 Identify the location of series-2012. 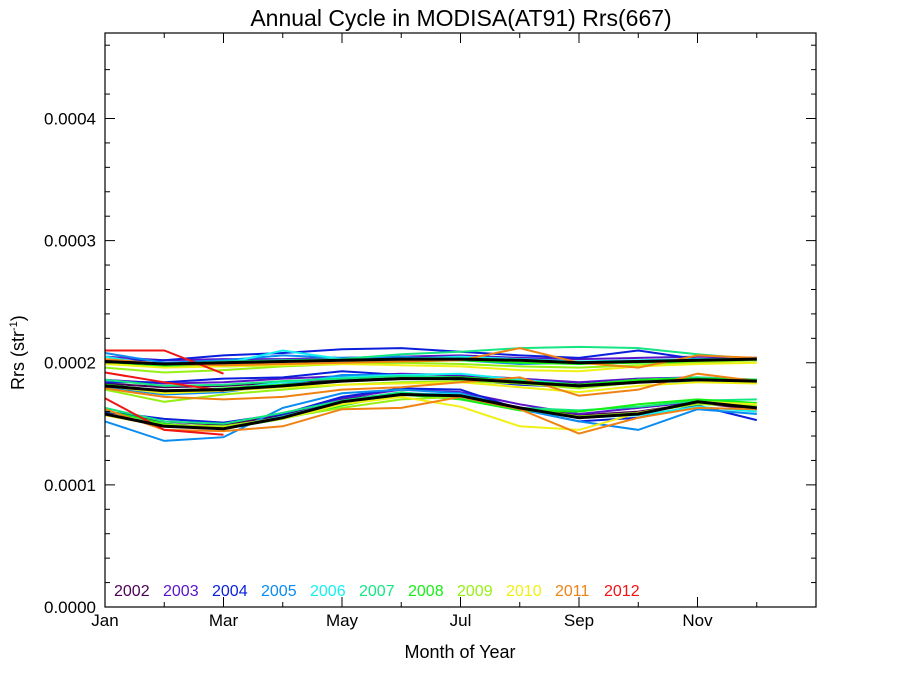
(164, 392).